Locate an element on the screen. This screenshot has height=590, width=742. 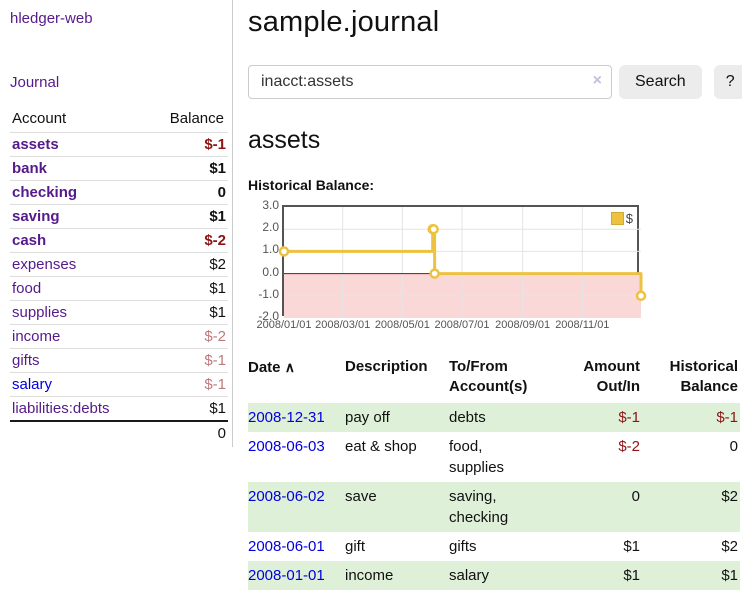
register-row: 2008-06-02 save saving, checking 0 $2 is located at coordinates (494, 507).